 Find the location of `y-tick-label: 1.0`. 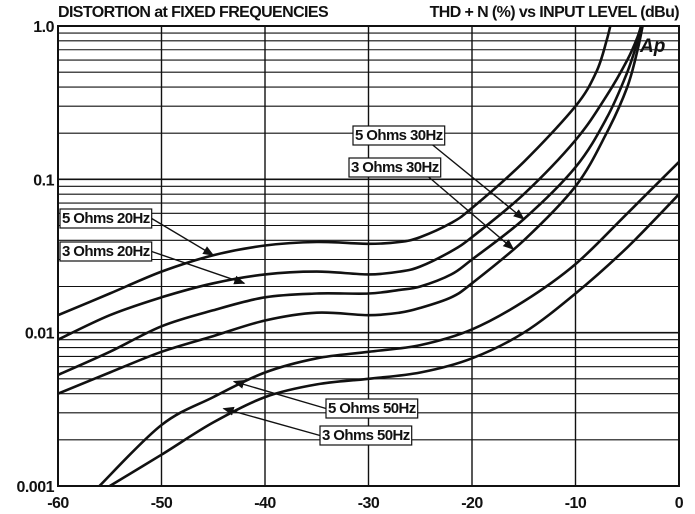

y-tick-label: 1.0 is located at coordinates (43, 27).